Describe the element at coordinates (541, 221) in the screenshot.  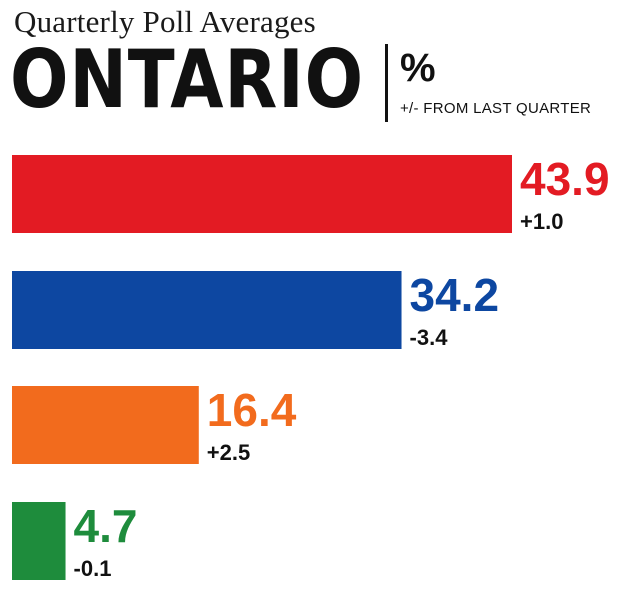
I see `bar-change-label-0: +1.0` at that location.